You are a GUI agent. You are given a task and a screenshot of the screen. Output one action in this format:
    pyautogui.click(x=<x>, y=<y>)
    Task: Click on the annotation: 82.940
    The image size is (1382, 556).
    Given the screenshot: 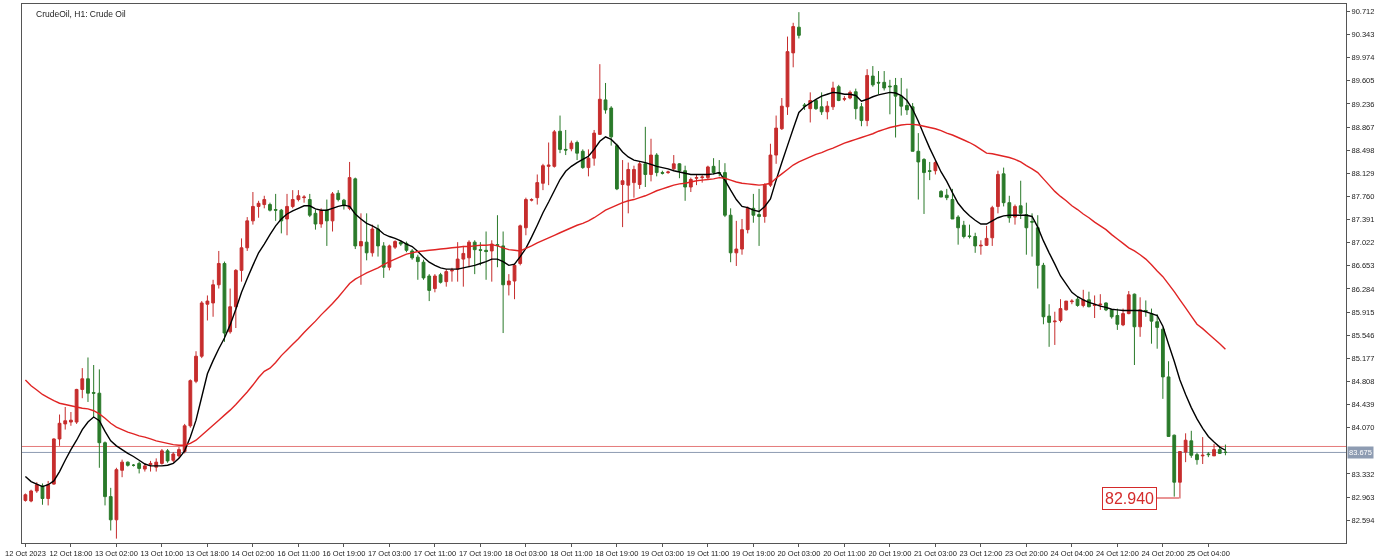 What is the action you would take?
    pyautogui.click(x=1130, y=498)
    